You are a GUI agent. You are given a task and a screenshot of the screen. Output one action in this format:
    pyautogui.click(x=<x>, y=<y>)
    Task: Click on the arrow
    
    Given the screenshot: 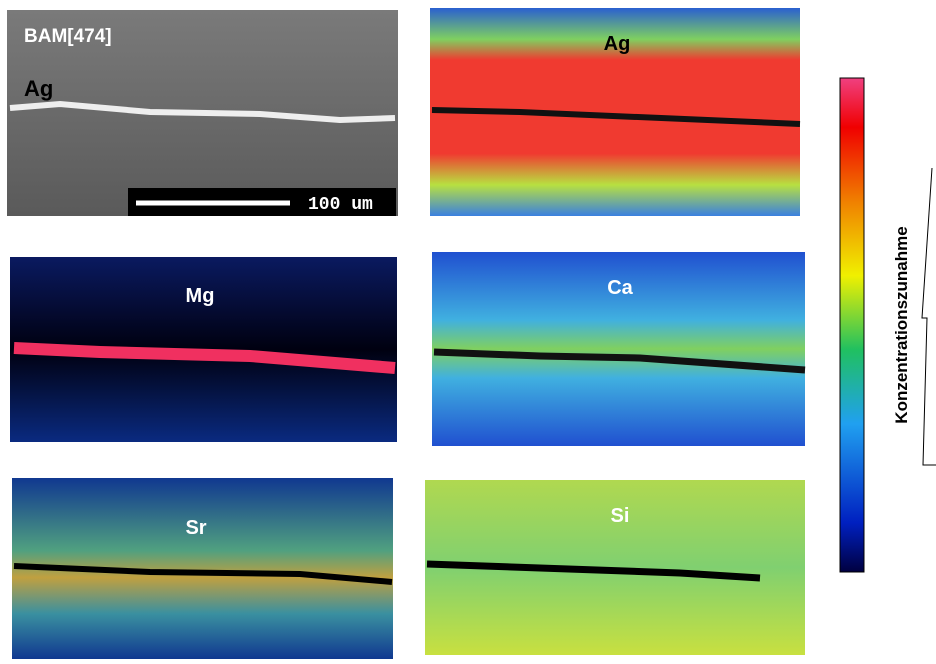 What is the action you would take?
    pyautogui.click(x=928, y=316)
    